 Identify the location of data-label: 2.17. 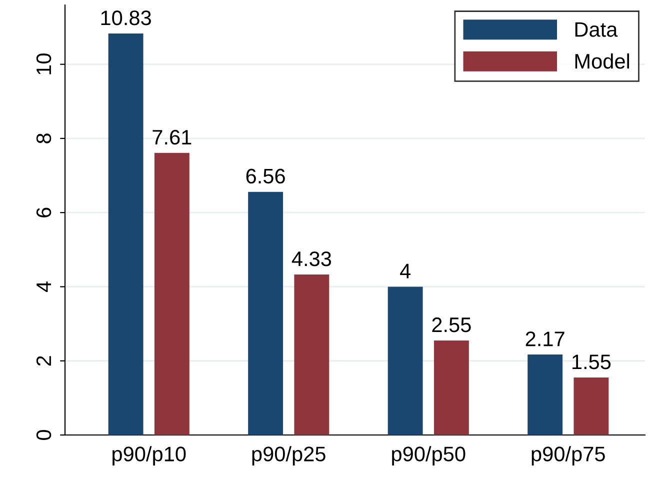
(545, 339).